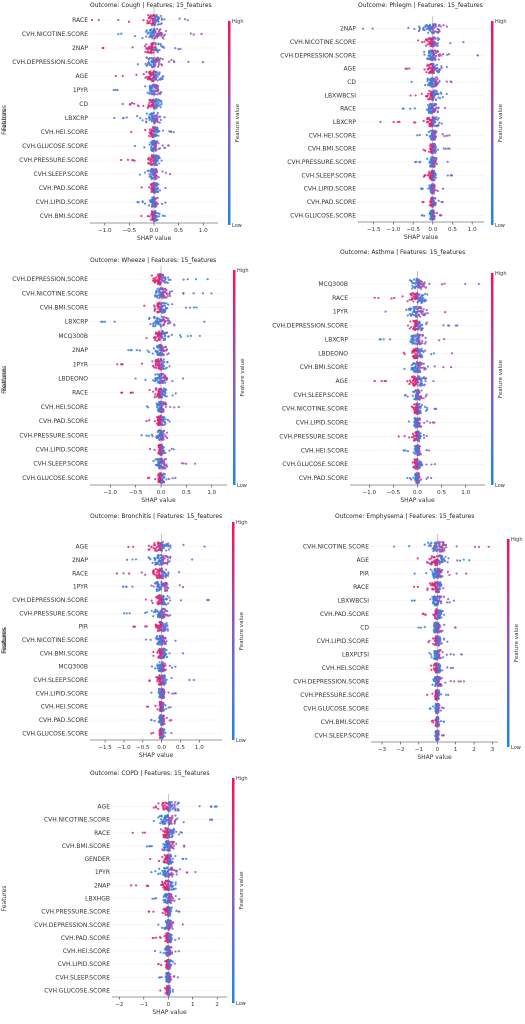  Describe the element at coordinates (501, 274) in the screenshot. I see `colorbar-high-label: High` at that location.